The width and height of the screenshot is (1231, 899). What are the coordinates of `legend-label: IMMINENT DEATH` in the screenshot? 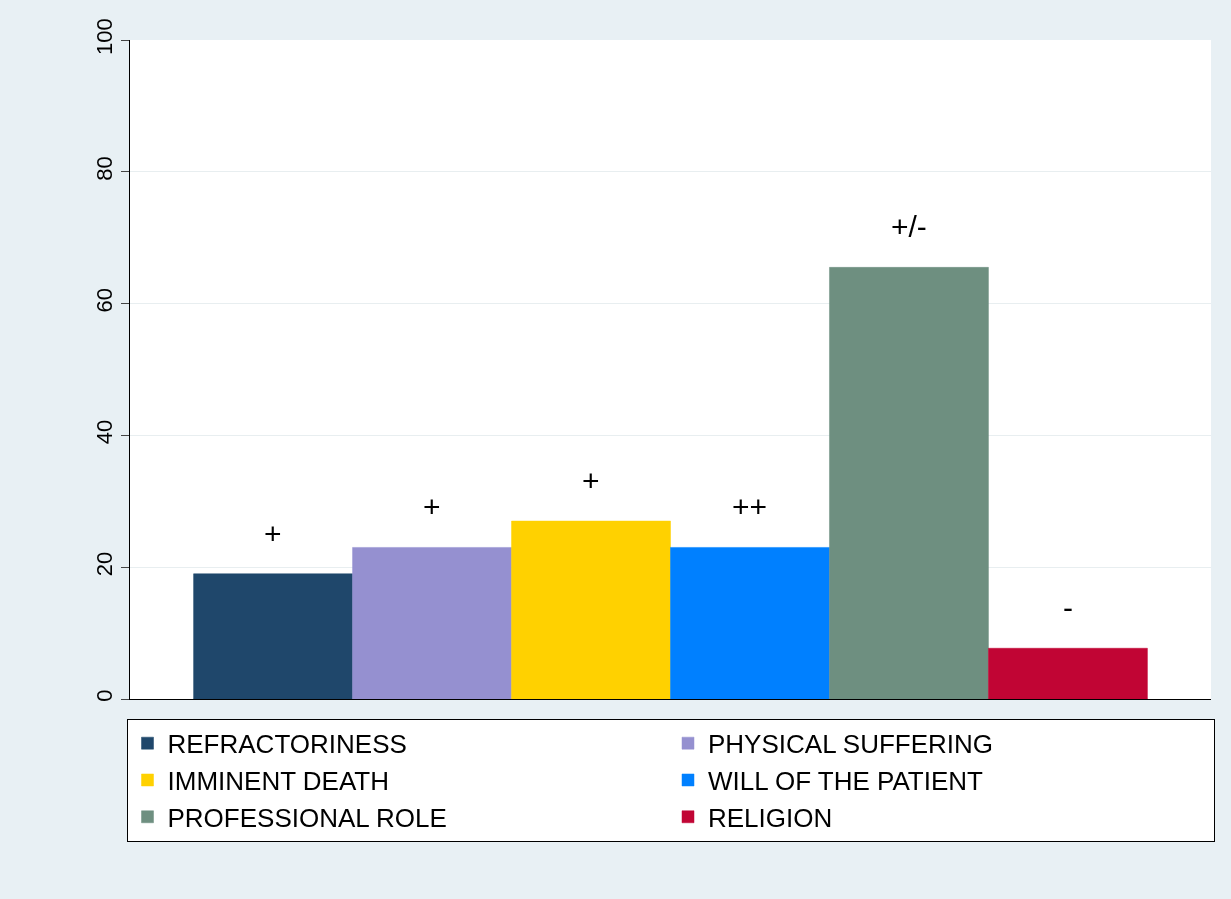 It's located at (278, 781).